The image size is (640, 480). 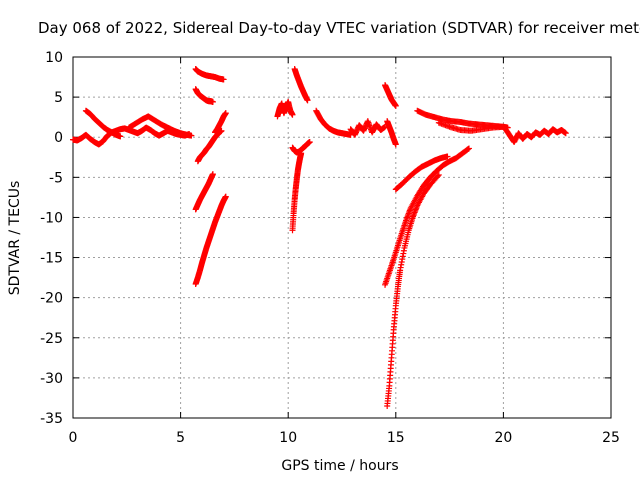 What do you see at coordinates (503, 438) in the screenshot?
I see `x-tick-label: 20` at bounding box center [503, 438].